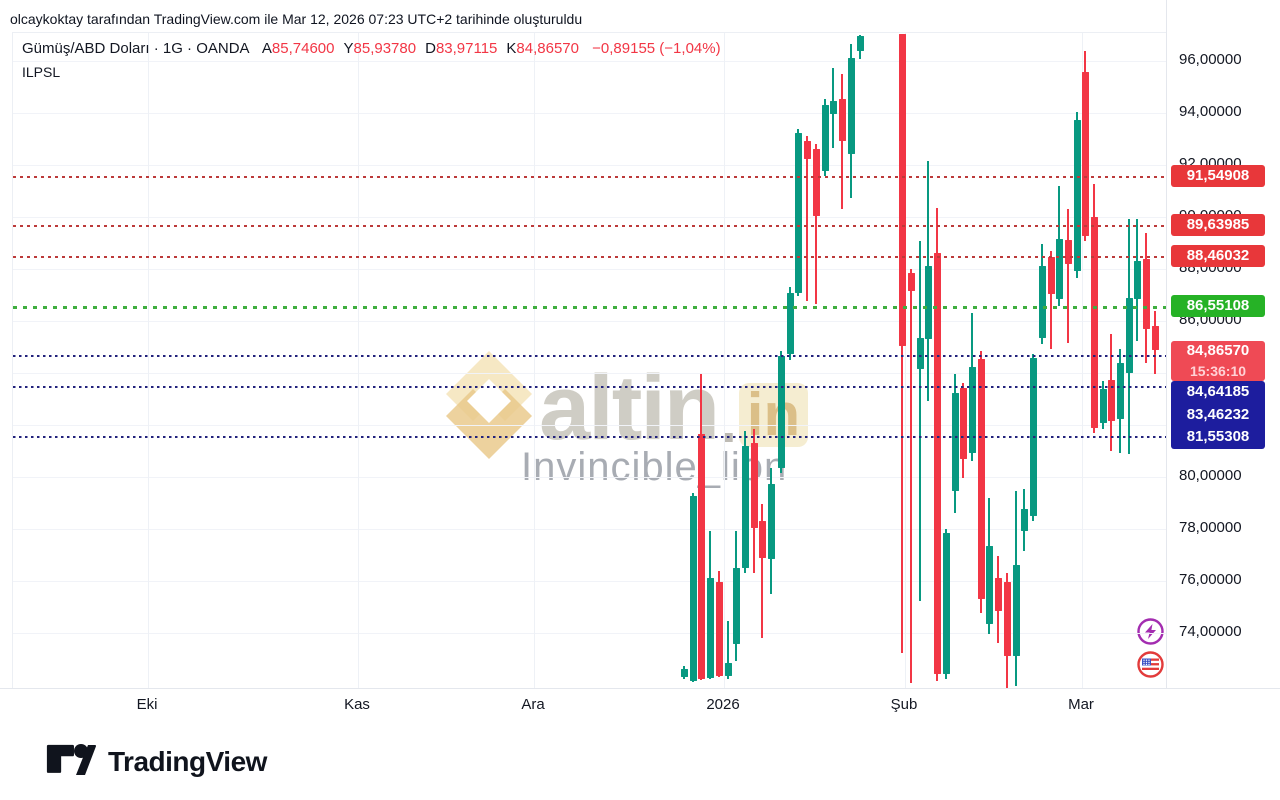 The height and width of the screenshot is (800, 1280). Describe the element at coordinates (380, 48) in the screenshot. I see `ohlc-item: Y85,93780` at that location.